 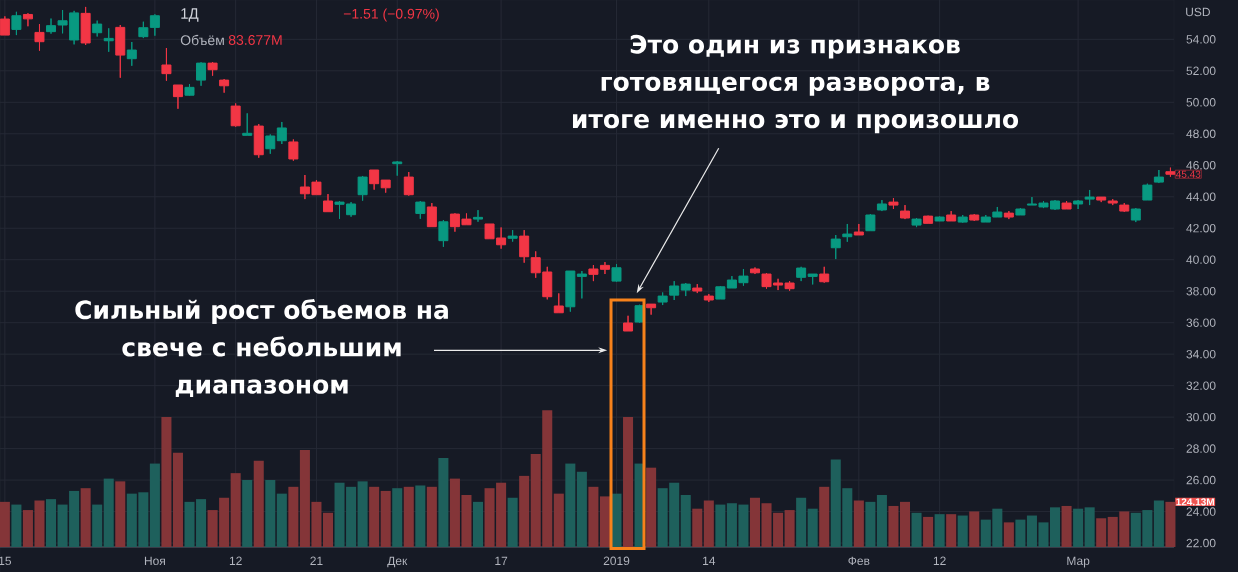 I want to click on x-tick-label: 14, so click(x=709, y=560).